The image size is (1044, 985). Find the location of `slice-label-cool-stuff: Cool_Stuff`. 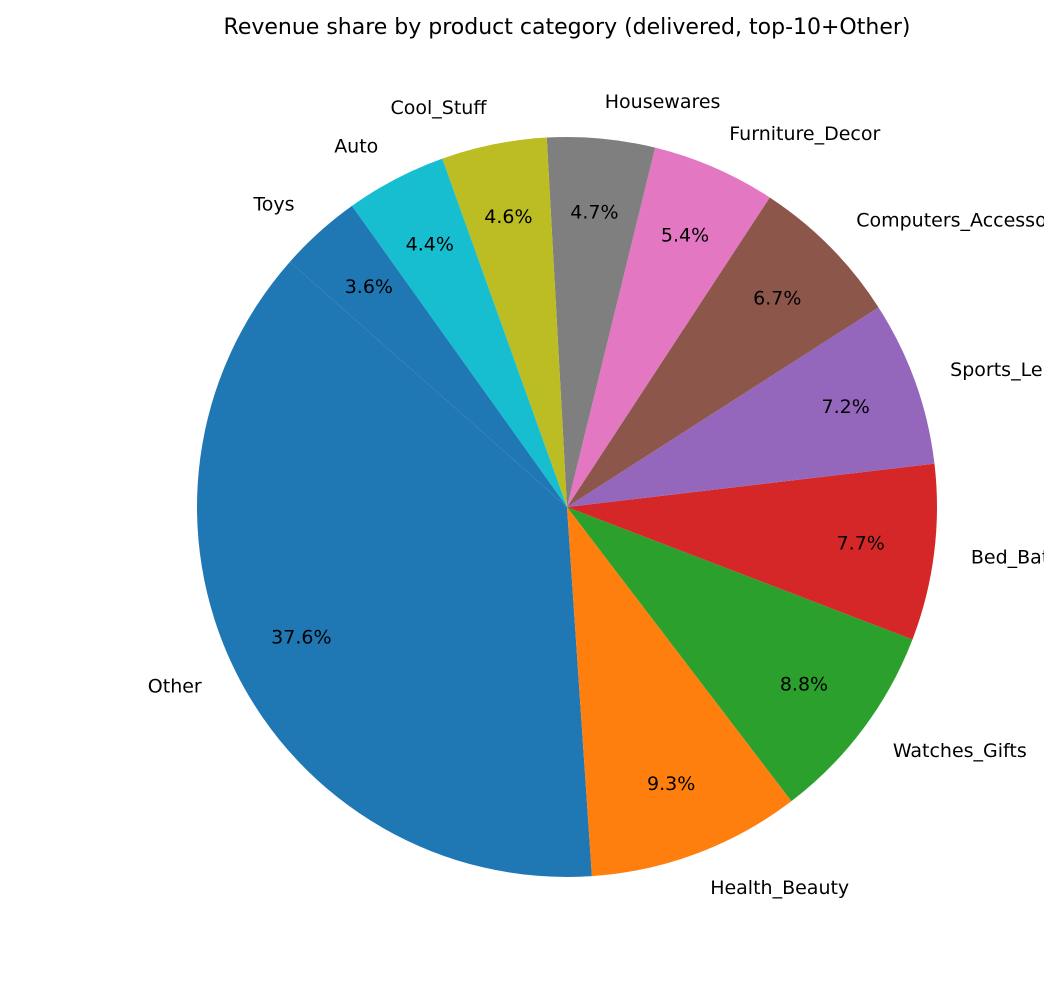

slice-label-cool-stuff: Cool_Stuff is located at coordinates (438, 108).